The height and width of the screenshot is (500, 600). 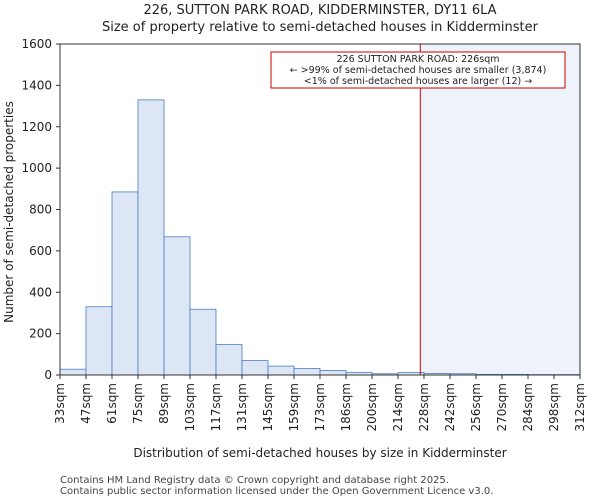 What do you see at coordinates (346, 407) in the screenshot?
I see `x-tick-label: 186sqm` at bounding box center [346, 407].